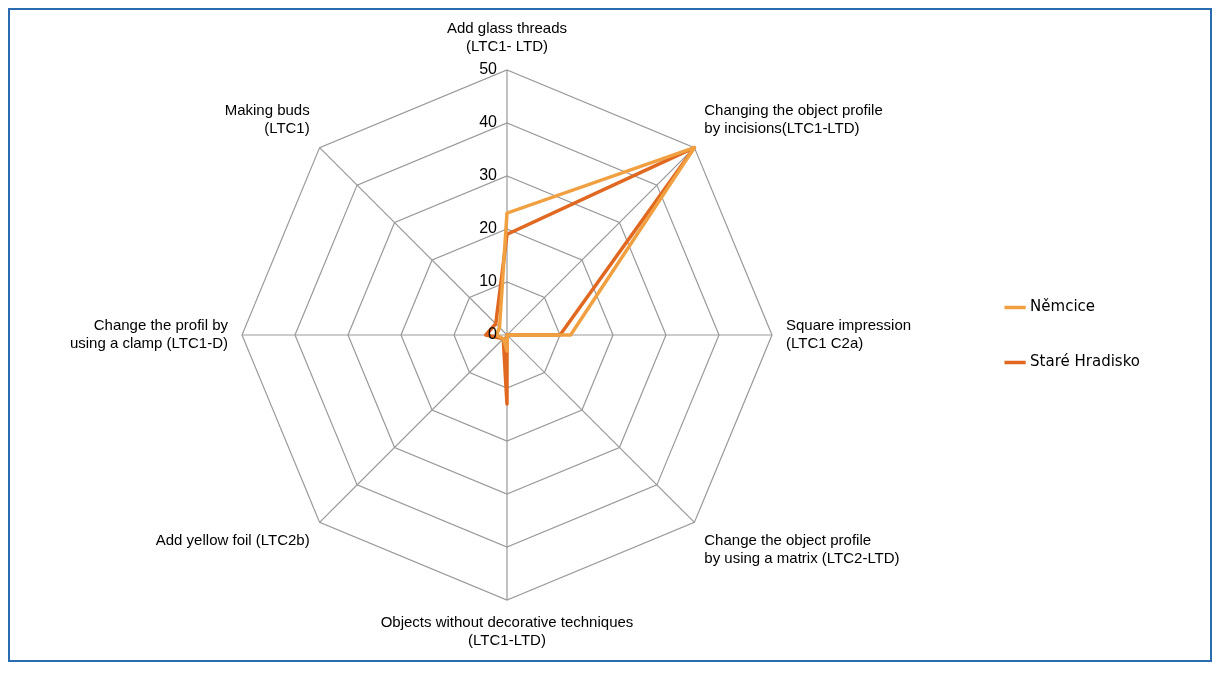 The height and width of the screenshot is (675, 1230). I want to click on legend-label: Němcice, so click(1063, 306).